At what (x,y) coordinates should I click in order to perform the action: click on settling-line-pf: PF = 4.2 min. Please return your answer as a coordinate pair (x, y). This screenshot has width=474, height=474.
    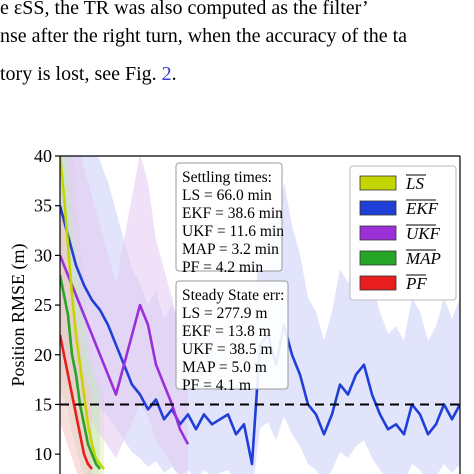
    Looking at the image, I should click on (222, 267).